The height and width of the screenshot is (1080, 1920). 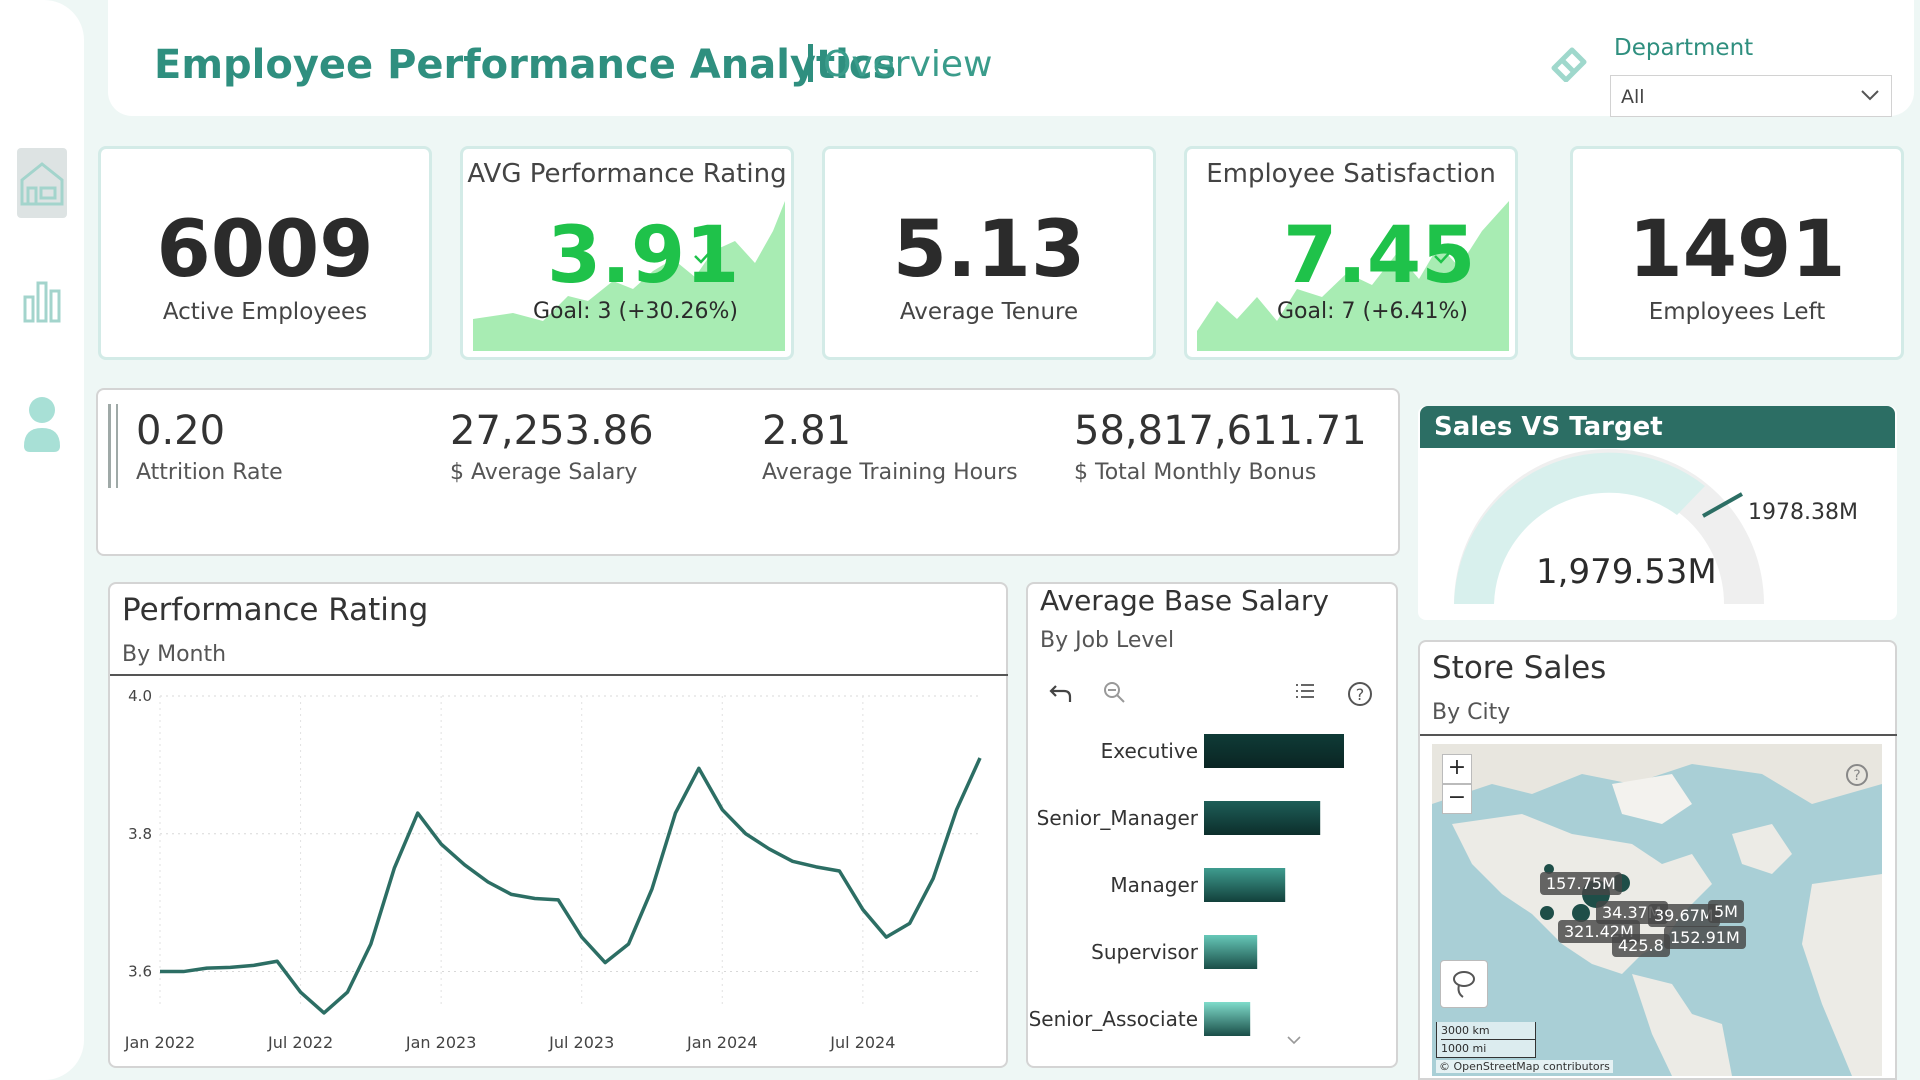 What do you see at coordinates (42, 183) in the screenshot?
I see `nav-home-button` at bounding box center [42, 183].